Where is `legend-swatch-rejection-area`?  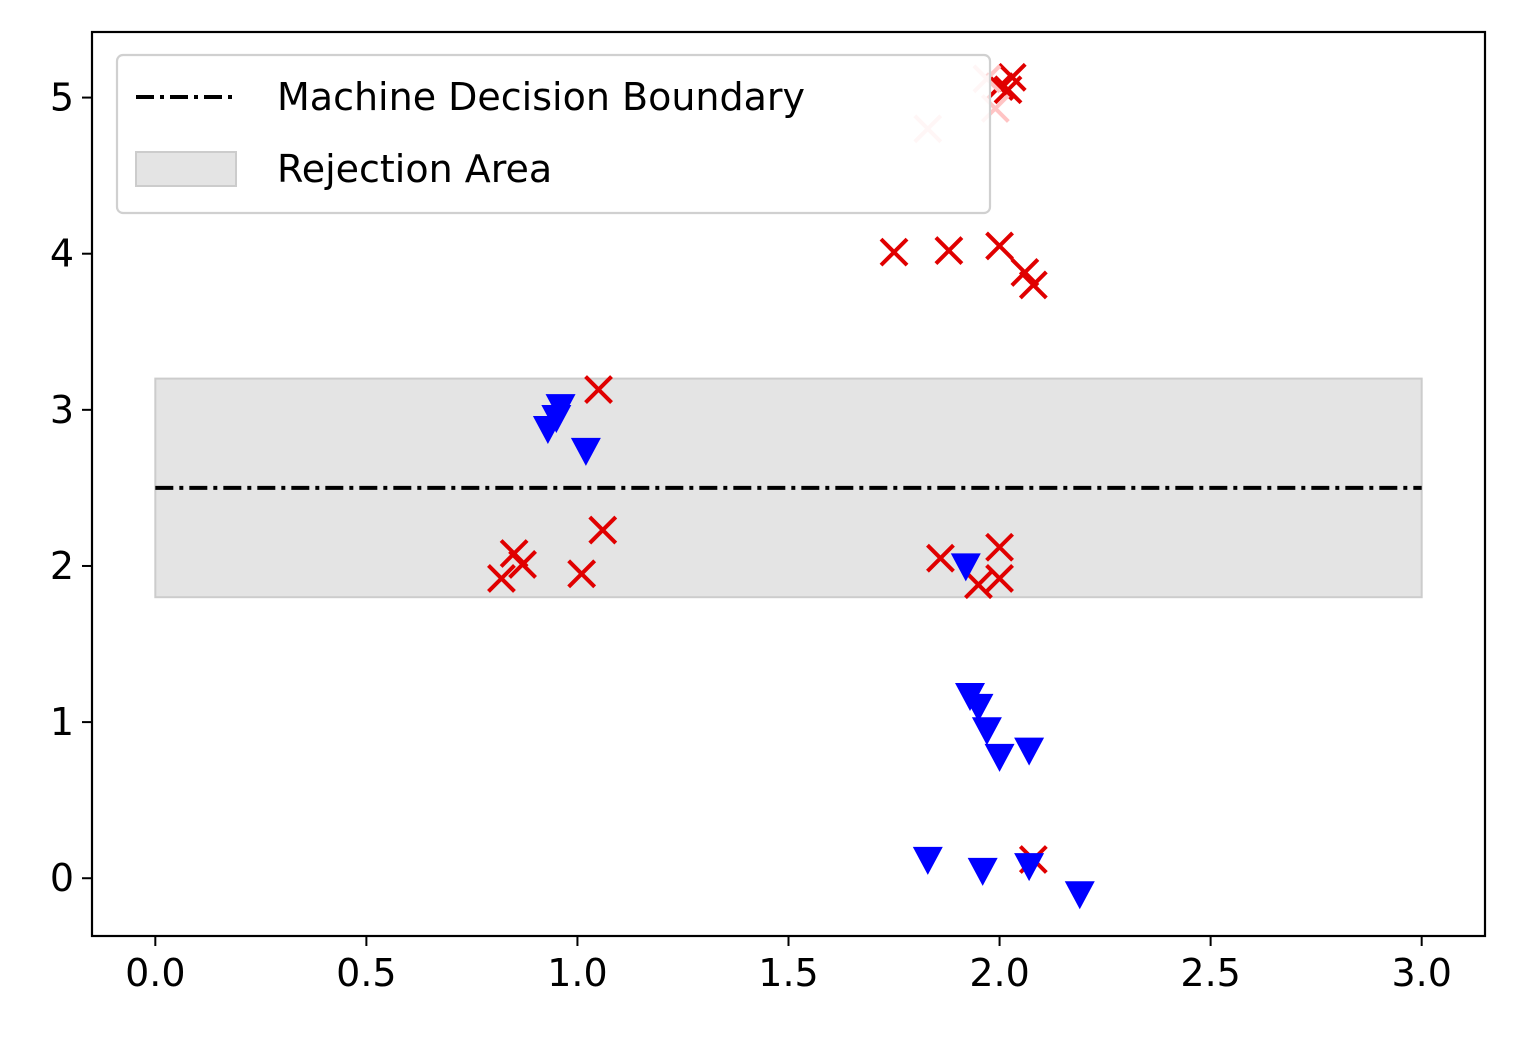
legend-swatch-rejection-area is located at coordinates (186, 169).